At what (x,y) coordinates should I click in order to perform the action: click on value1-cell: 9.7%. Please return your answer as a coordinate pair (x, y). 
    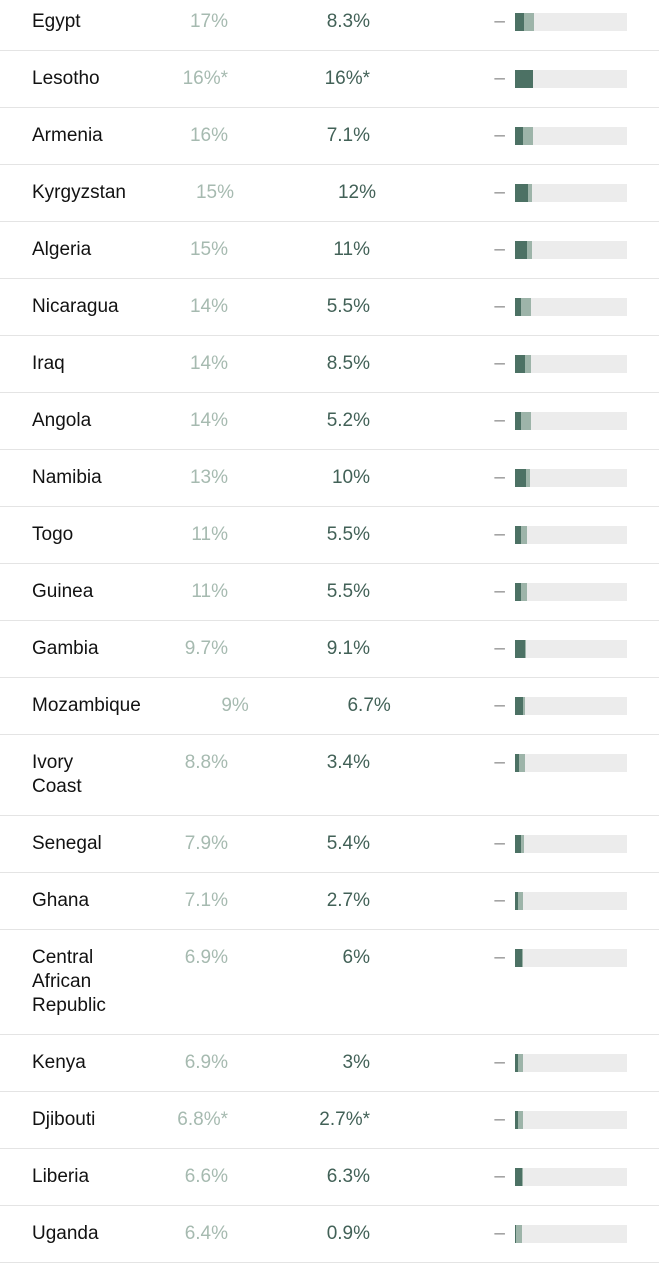
    Looking at the image, I should click on (206, 648).